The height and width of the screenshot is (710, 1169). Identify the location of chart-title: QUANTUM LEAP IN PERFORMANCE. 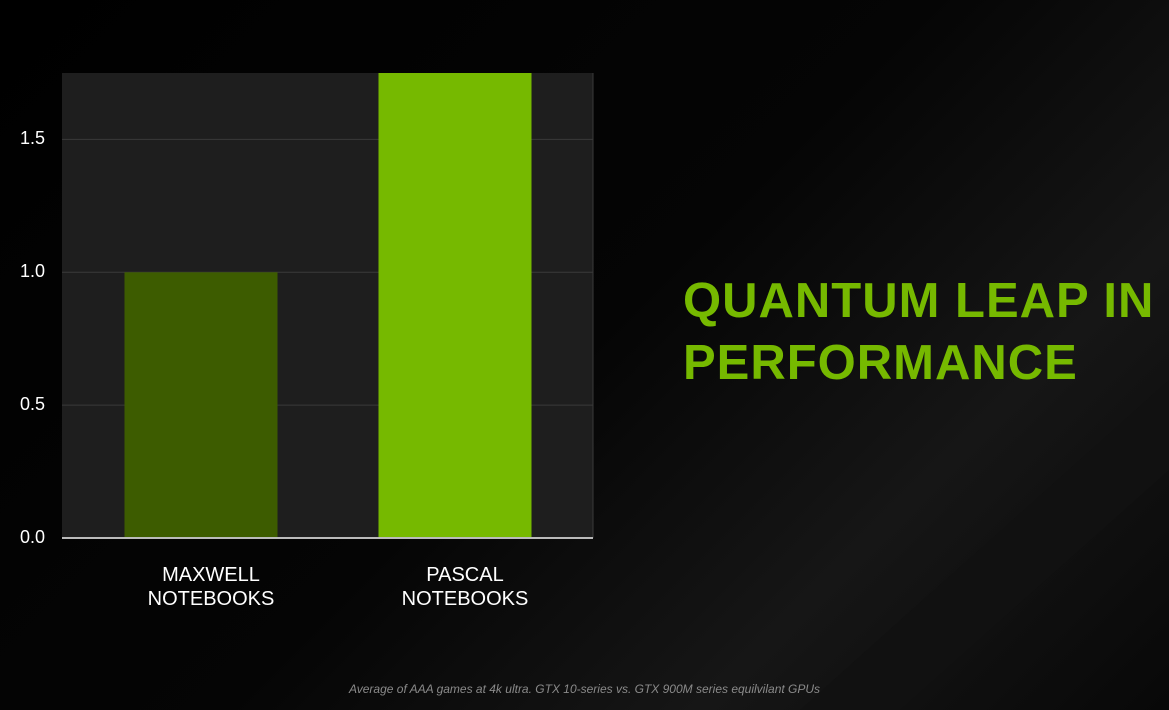
(919, 332).